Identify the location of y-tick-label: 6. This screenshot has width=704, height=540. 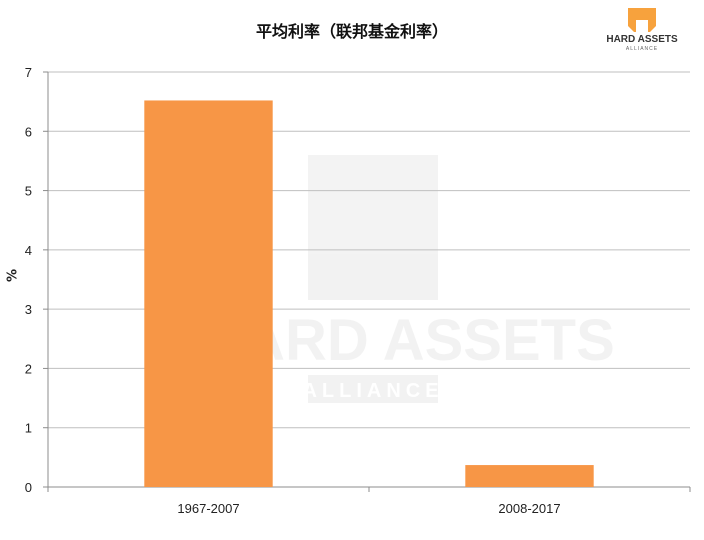
(28, 131).